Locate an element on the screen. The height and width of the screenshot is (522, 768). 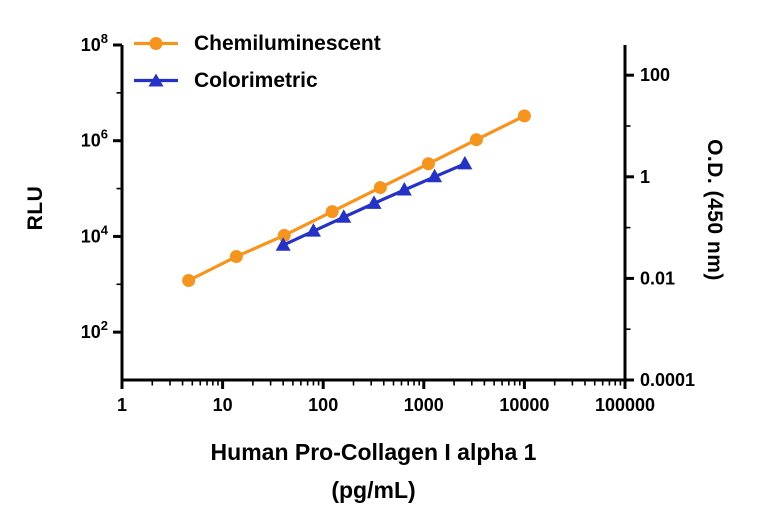
svg-text: 10 is located at coordinates (223, 405).